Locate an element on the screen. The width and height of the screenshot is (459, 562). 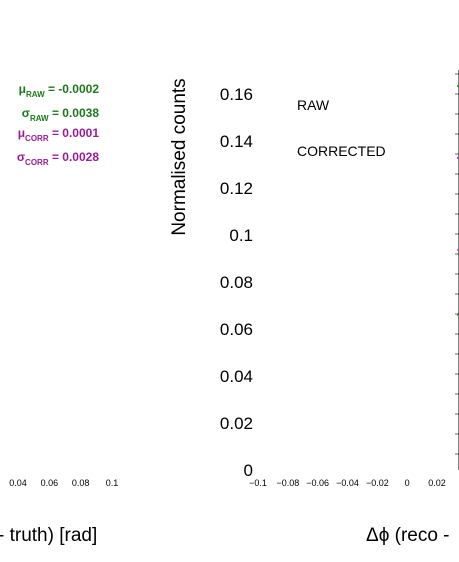
histogram-edge-marks is located at coordinates (457, 264).